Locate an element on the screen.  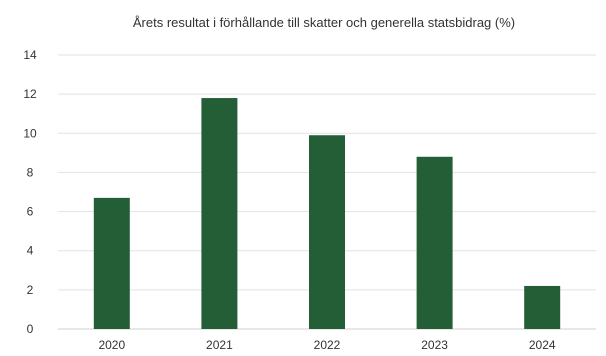
y-tick-label: 6 is located at coordinates (30, 212).